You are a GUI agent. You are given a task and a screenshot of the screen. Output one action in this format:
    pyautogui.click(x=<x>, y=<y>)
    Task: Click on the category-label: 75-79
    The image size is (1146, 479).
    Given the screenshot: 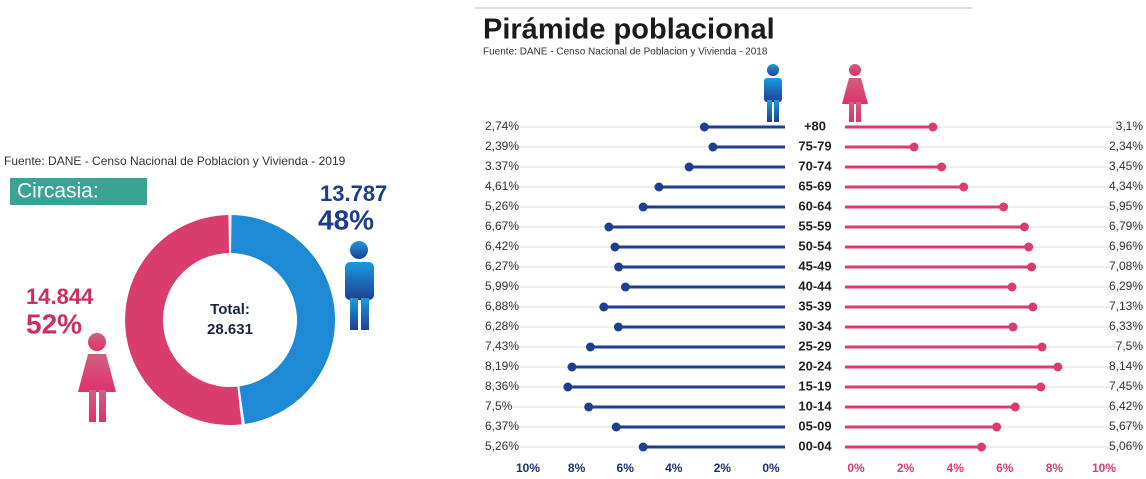 What is the action you would take?
    pyautogui.click(x=814, y=145)
    